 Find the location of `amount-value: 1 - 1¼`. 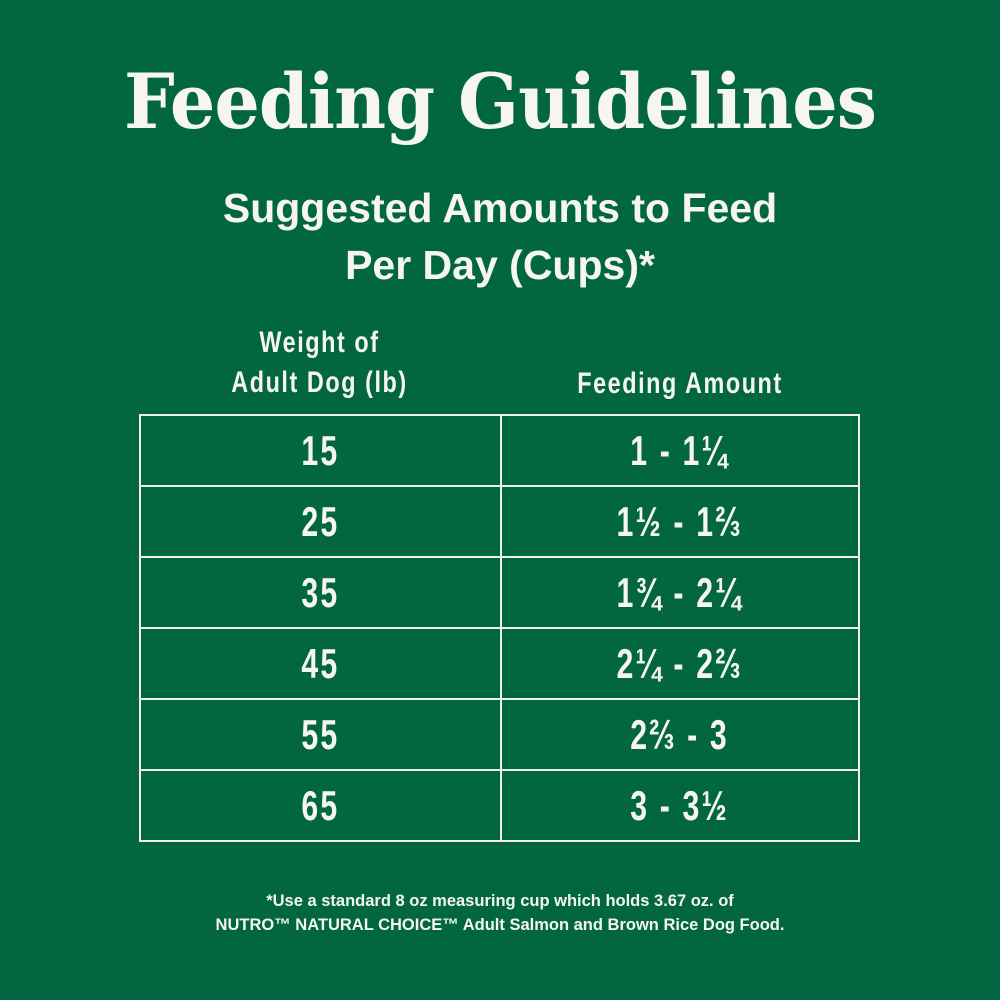

amount-value: 1 - 1¼ is located at coordinates (680, 450).